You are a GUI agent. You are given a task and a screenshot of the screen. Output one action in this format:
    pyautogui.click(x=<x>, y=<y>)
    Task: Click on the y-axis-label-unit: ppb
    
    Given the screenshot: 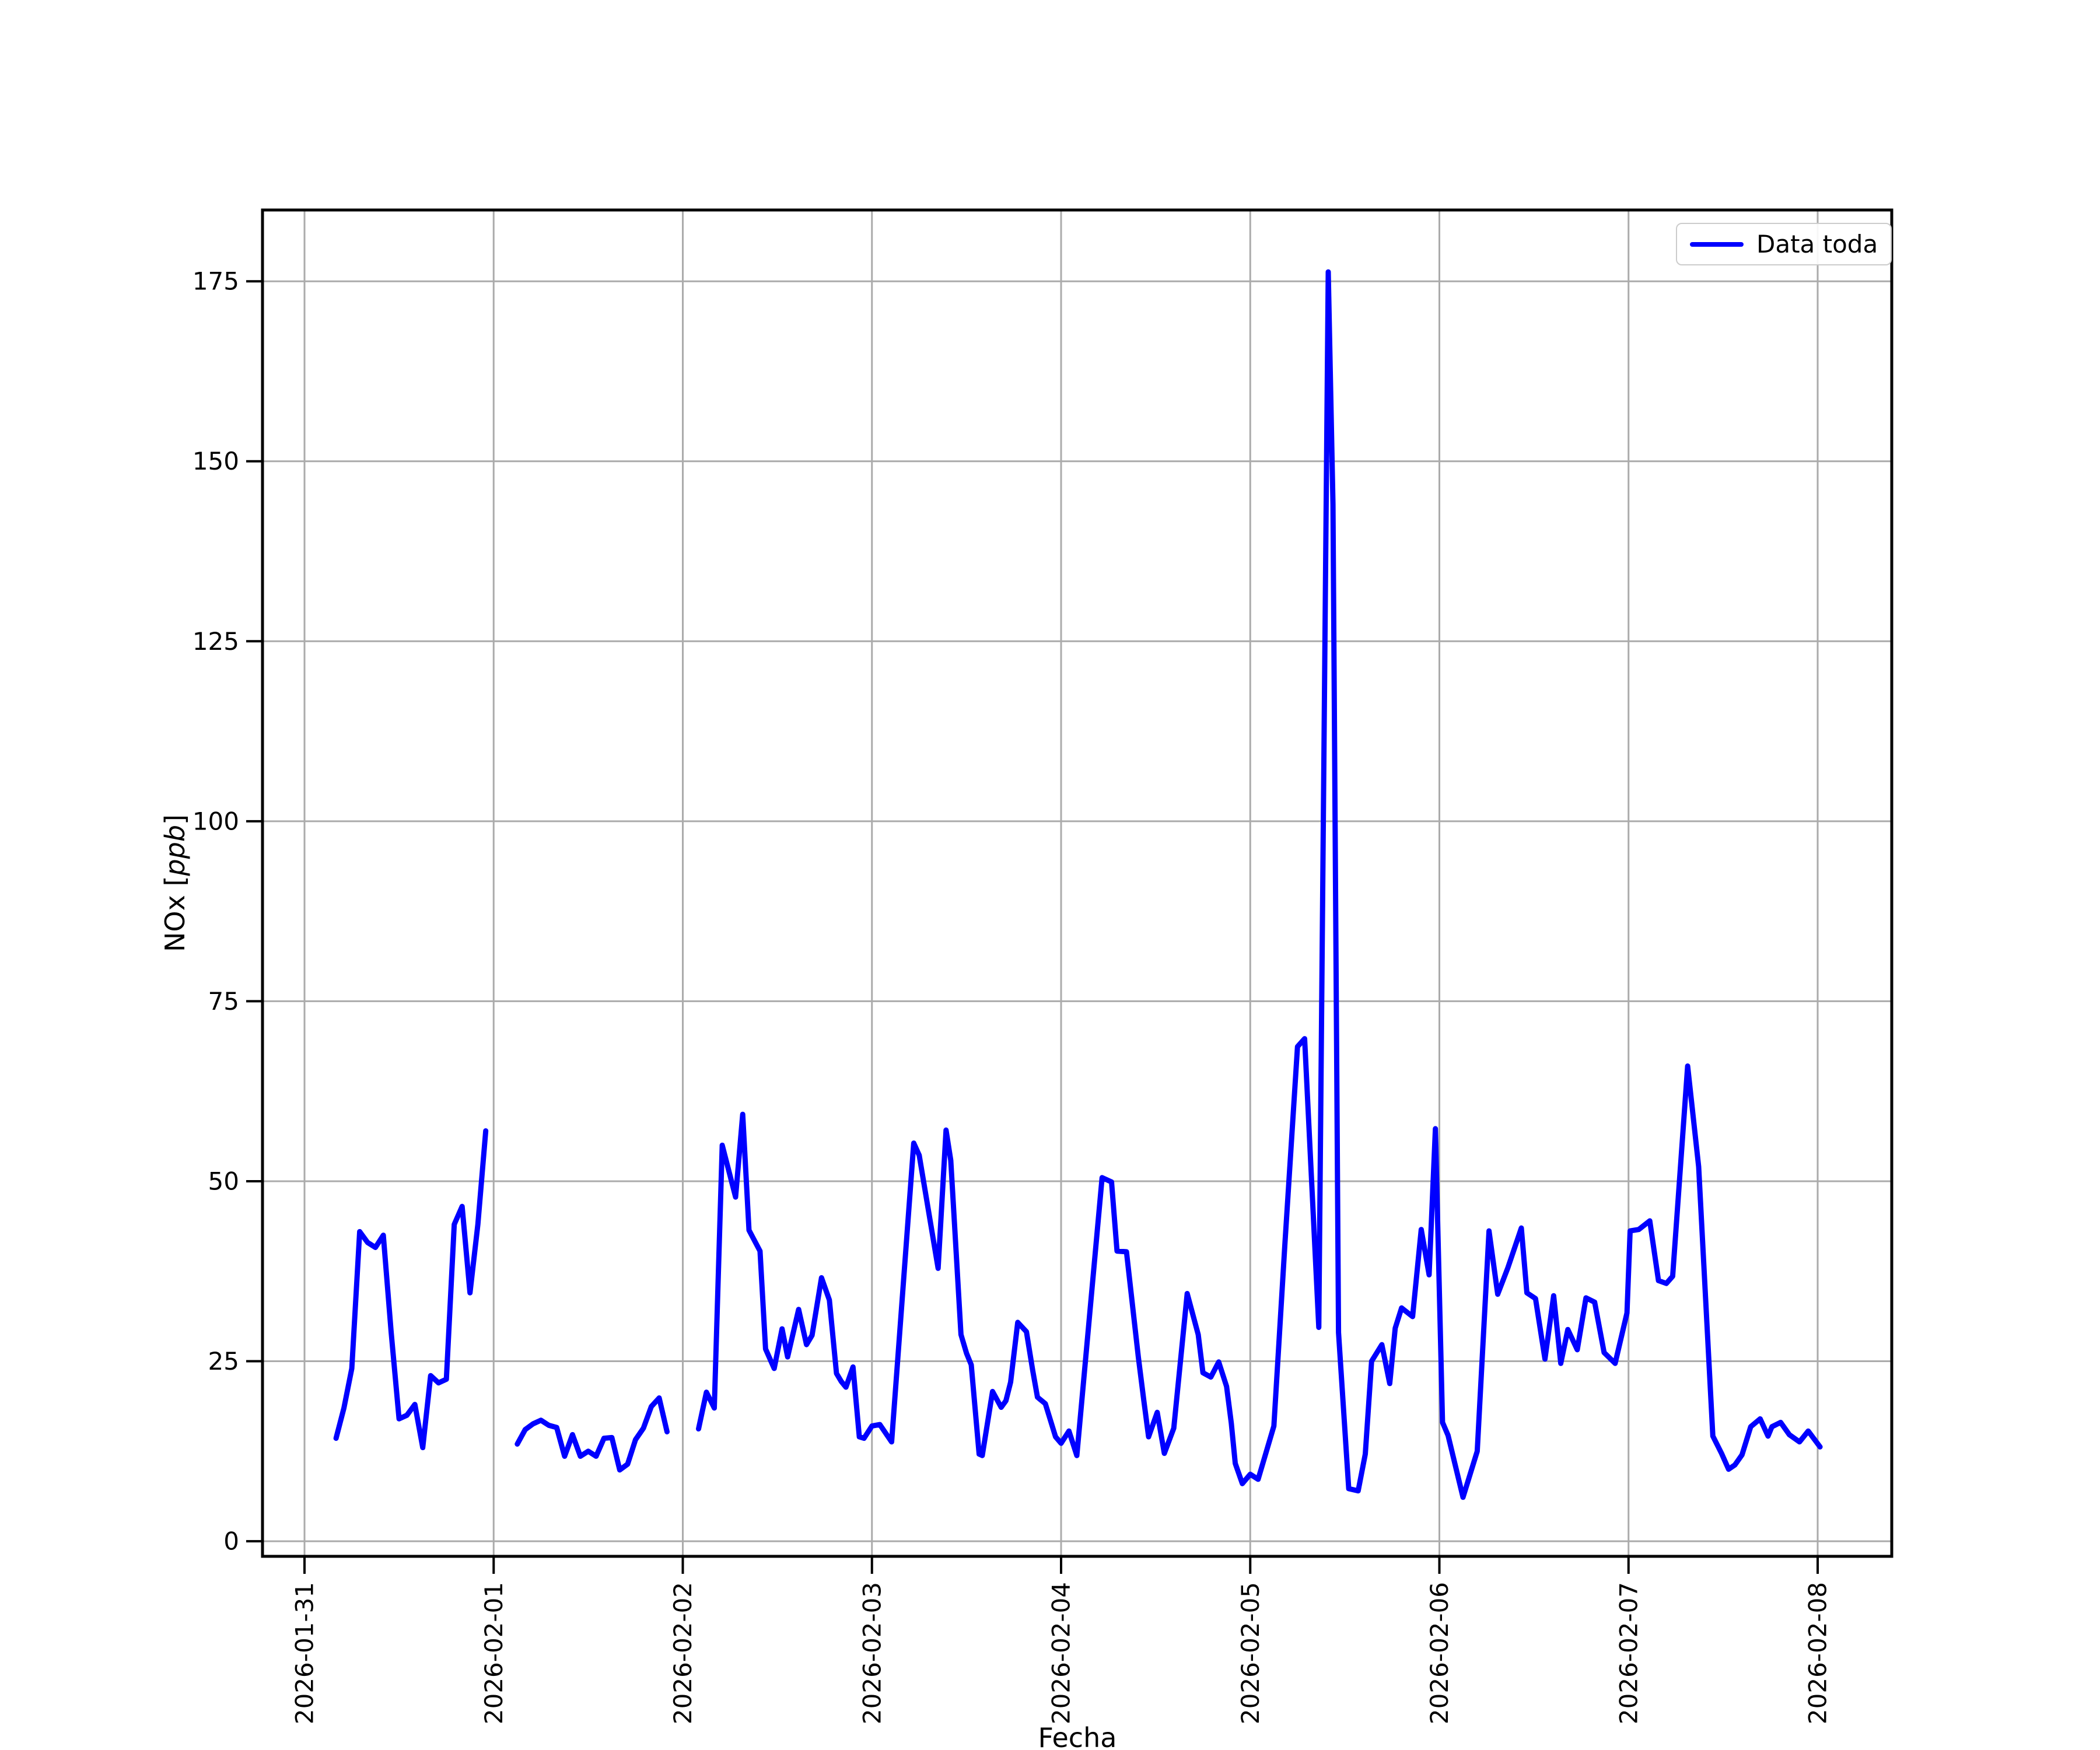 What is the action you would take?
    pyautogui.click(x=175, y=850)
    